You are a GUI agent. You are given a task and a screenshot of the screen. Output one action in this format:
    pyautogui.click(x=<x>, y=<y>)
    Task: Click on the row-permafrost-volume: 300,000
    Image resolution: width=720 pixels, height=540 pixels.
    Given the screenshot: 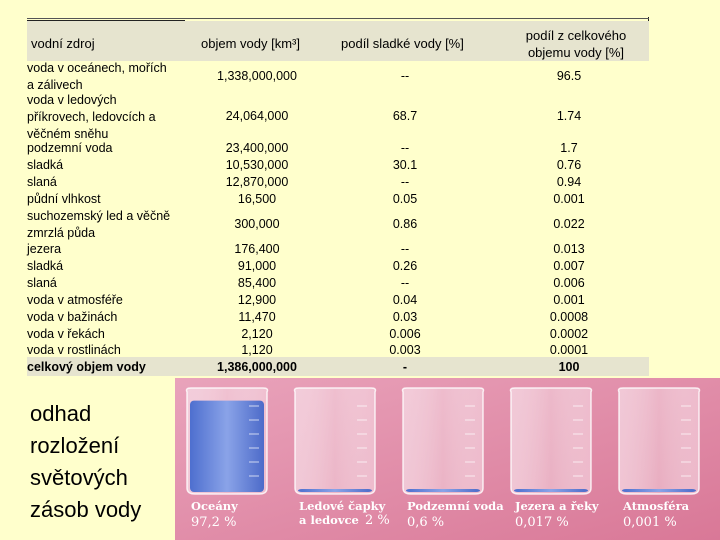 What is the action you would take?
    pyautogui.click(x=257, y=224)
    